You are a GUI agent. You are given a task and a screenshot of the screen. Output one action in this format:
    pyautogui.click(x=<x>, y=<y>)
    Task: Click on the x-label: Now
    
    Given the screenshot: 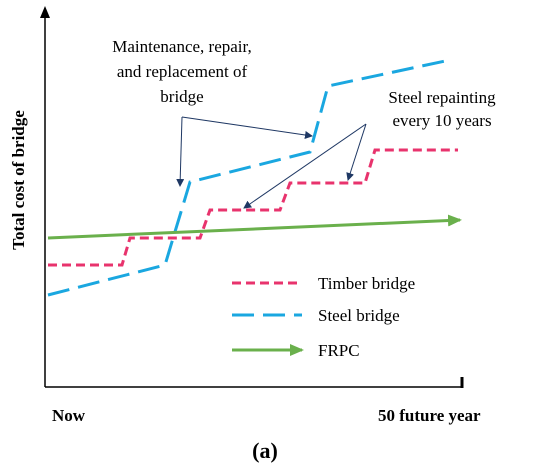 What is the action you would take?
    pyautogui.click(x=69, y=415)
    